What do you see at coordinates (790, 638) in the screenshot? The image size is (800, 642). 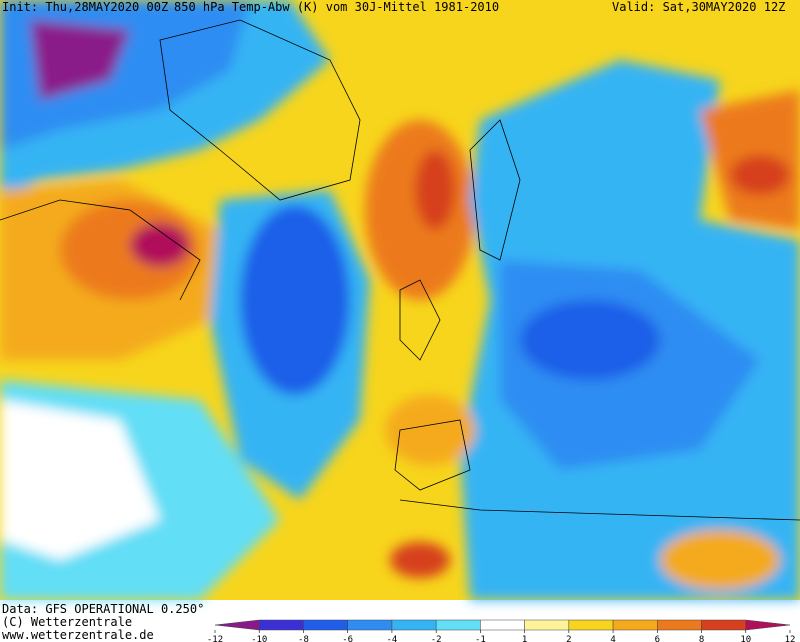 I see `legend-tick-label: 12` at bounding box center [790, 638].